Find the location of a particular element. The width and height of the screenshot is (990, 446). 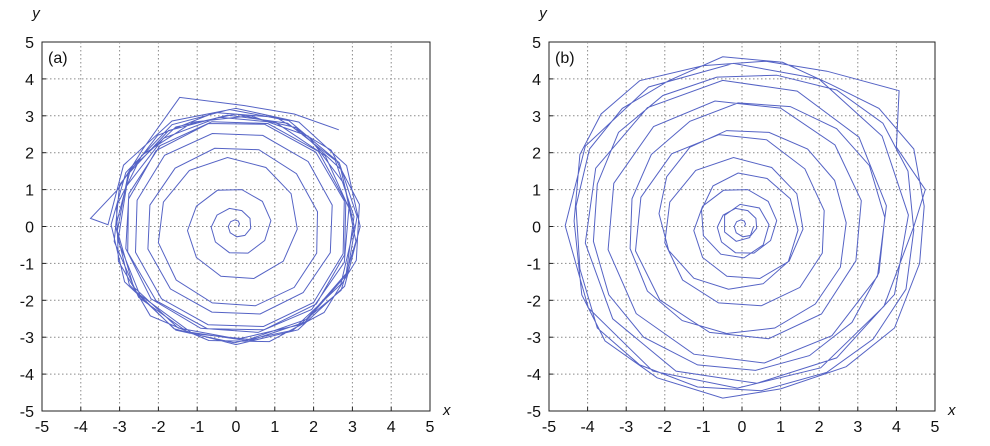

panel-label: (b) is located at coordinates (565, 58).